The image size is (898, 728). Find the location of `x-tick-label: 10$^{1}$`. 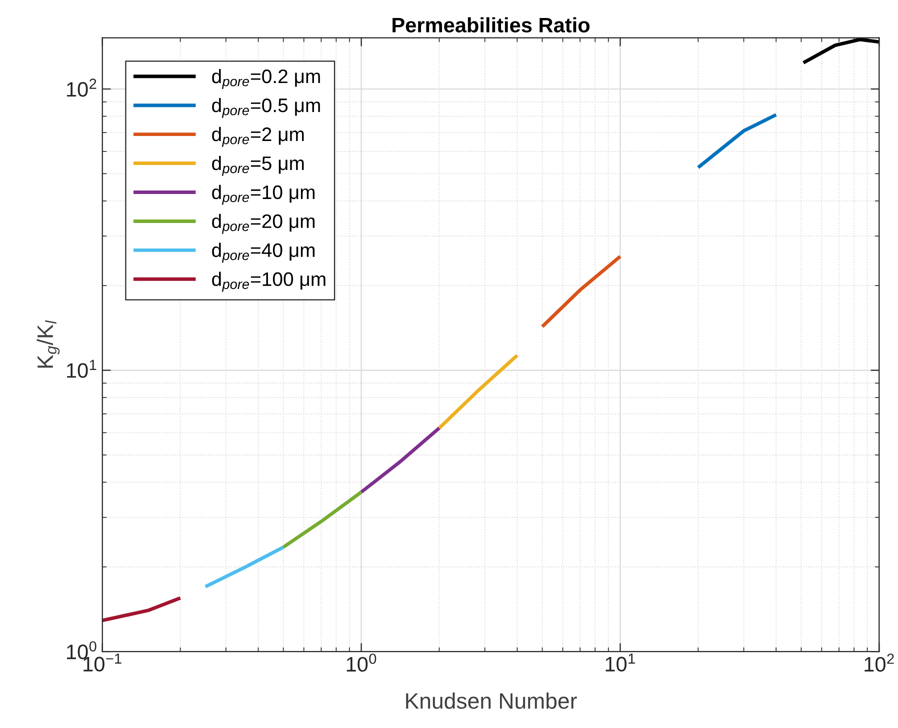

x-tick-label: 10$^{1}$ is located at coordinates (620, 663).